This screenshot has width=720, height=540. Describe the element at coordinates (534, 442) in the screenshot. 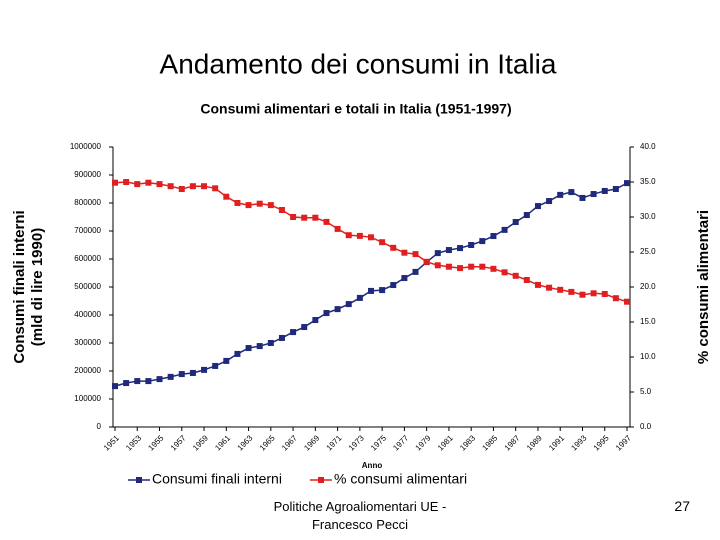

I see `x-tick-label: 1989` at that location.